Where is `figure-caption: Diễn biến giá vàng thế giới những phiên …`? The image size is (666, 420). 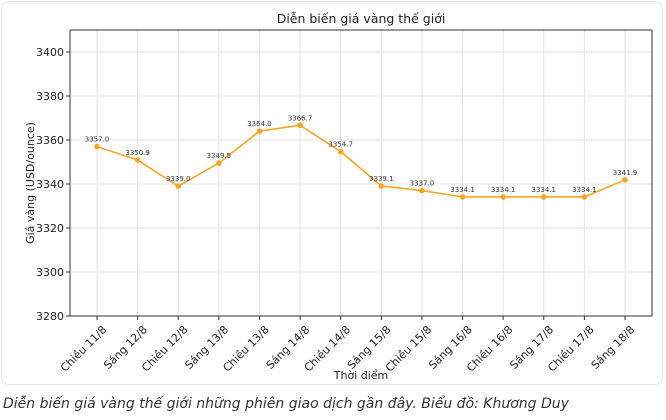
figure-caption: Diễn biến giá vàng thế giới những phiên … is located at coordinates (286, 404).